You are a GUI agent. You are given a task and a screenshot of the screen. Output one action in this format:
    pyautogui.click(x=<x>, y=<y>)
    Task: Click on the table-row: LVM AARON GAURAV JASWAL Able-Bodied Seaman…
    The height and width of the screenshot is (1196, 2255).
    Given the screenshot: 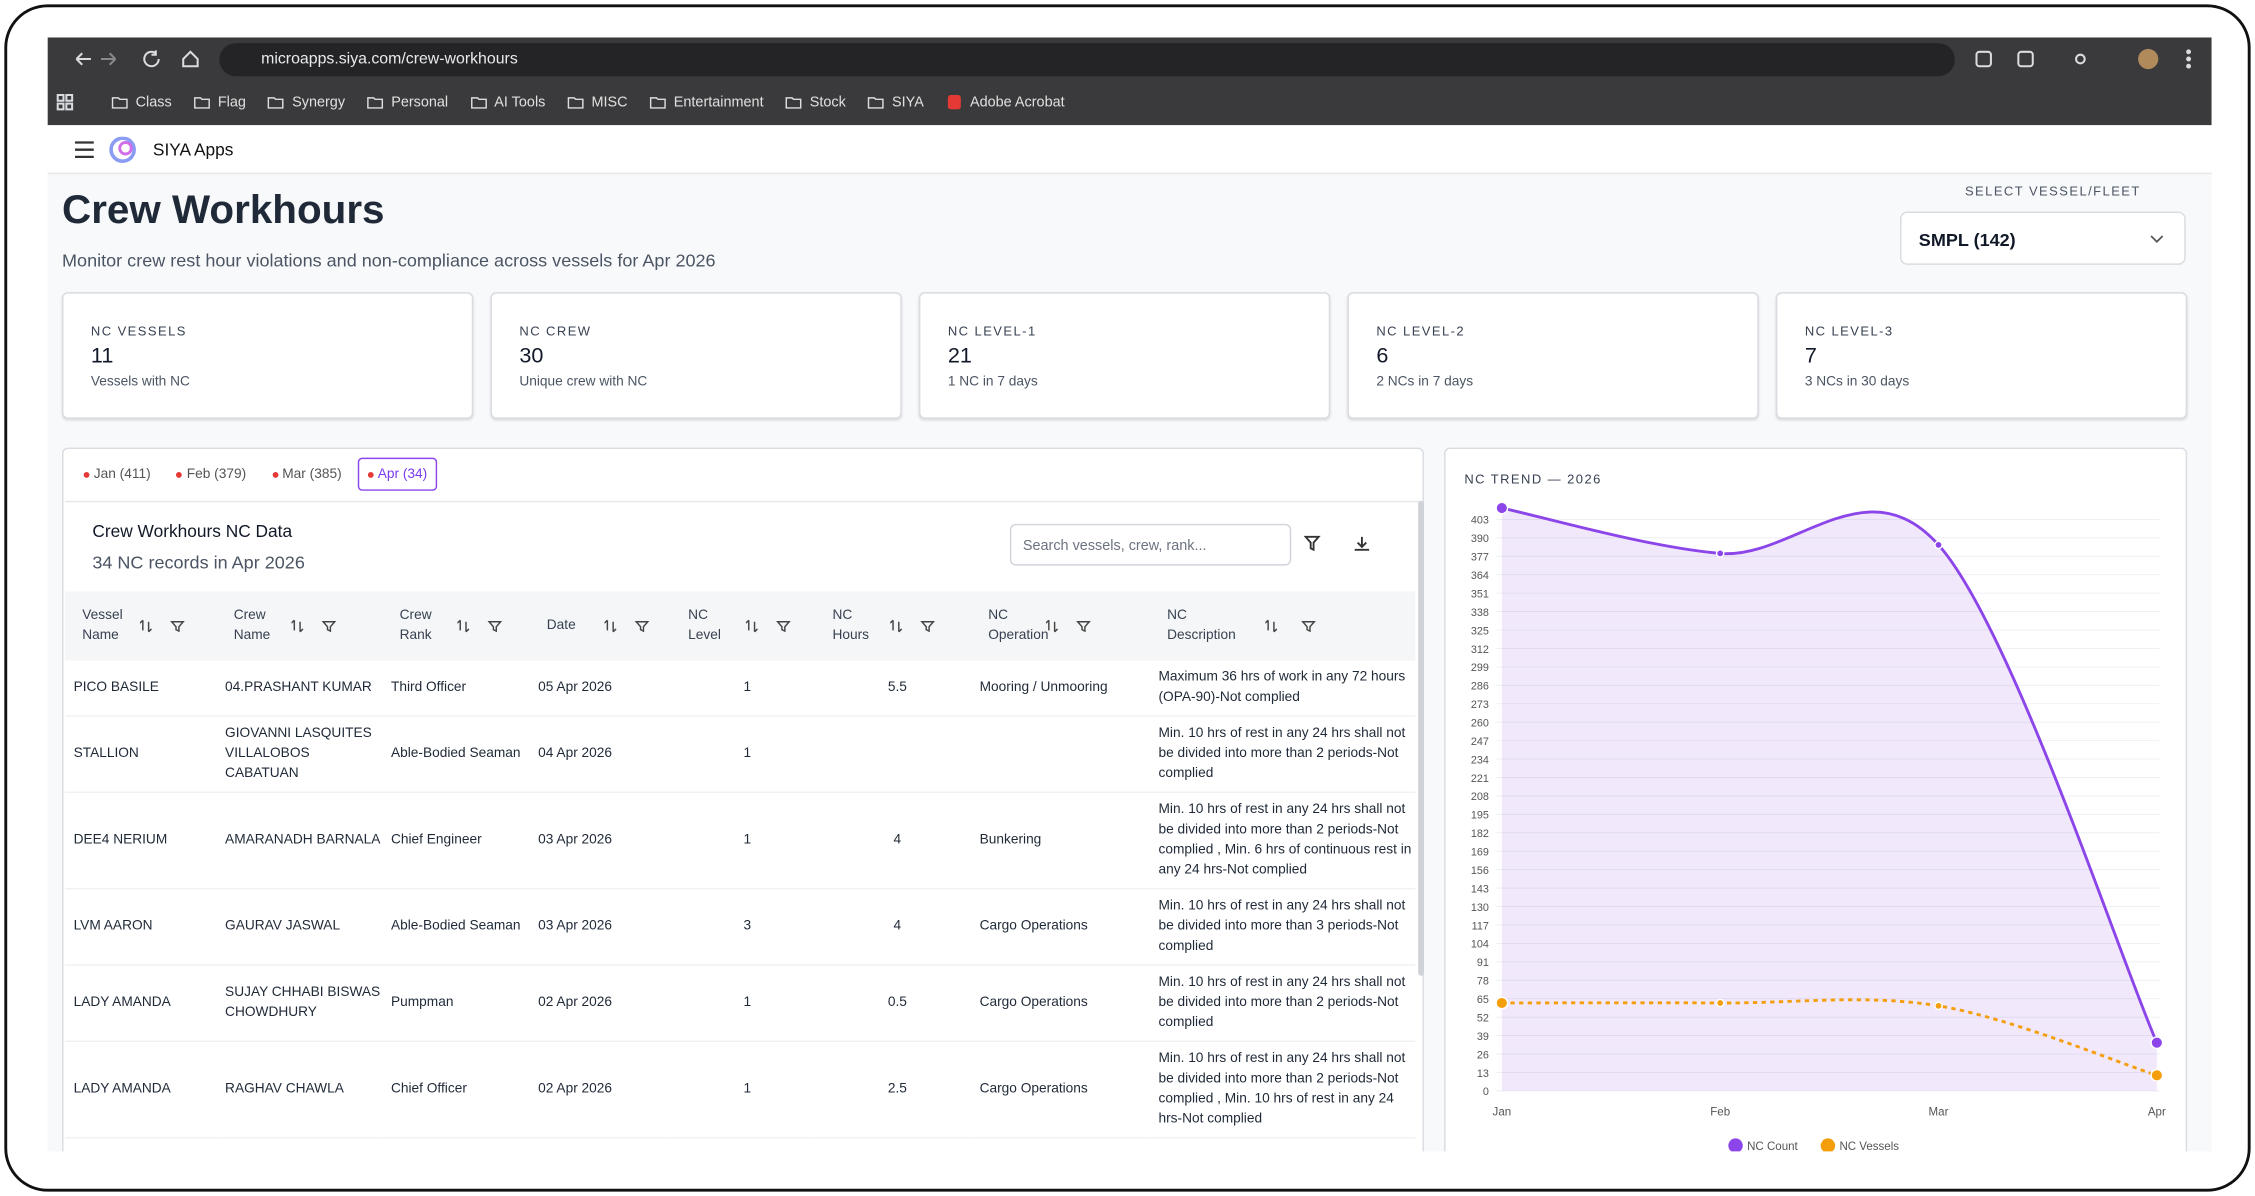 What is the action you would take?
    pyautogui.click(x=740, y=927)
    